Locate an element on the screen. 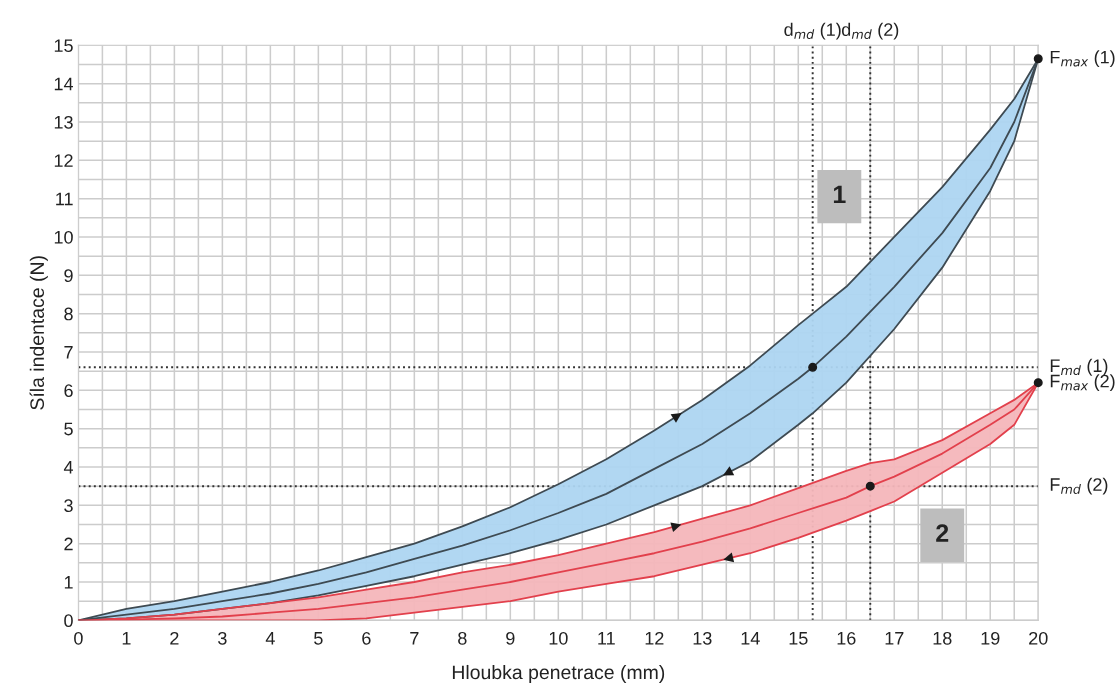  x-tick-label: 1 is located at coordinates (126, 638).